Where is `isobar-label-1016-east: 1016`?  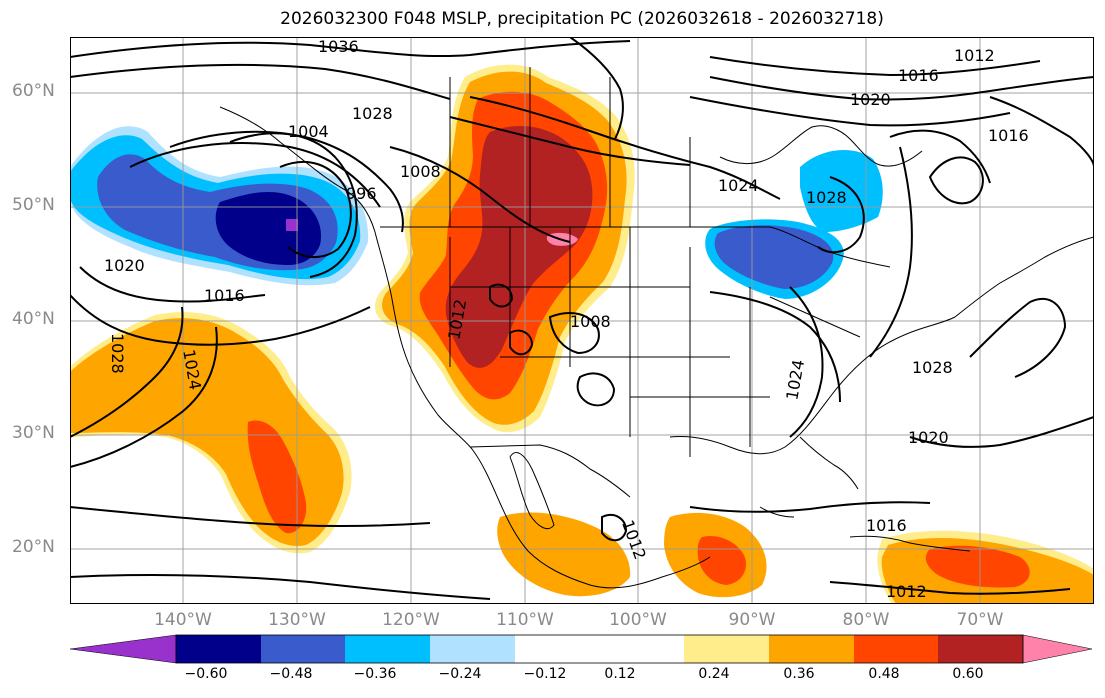
isobar-label-1016-east: 1016 is located at coordinates (1008, 135).